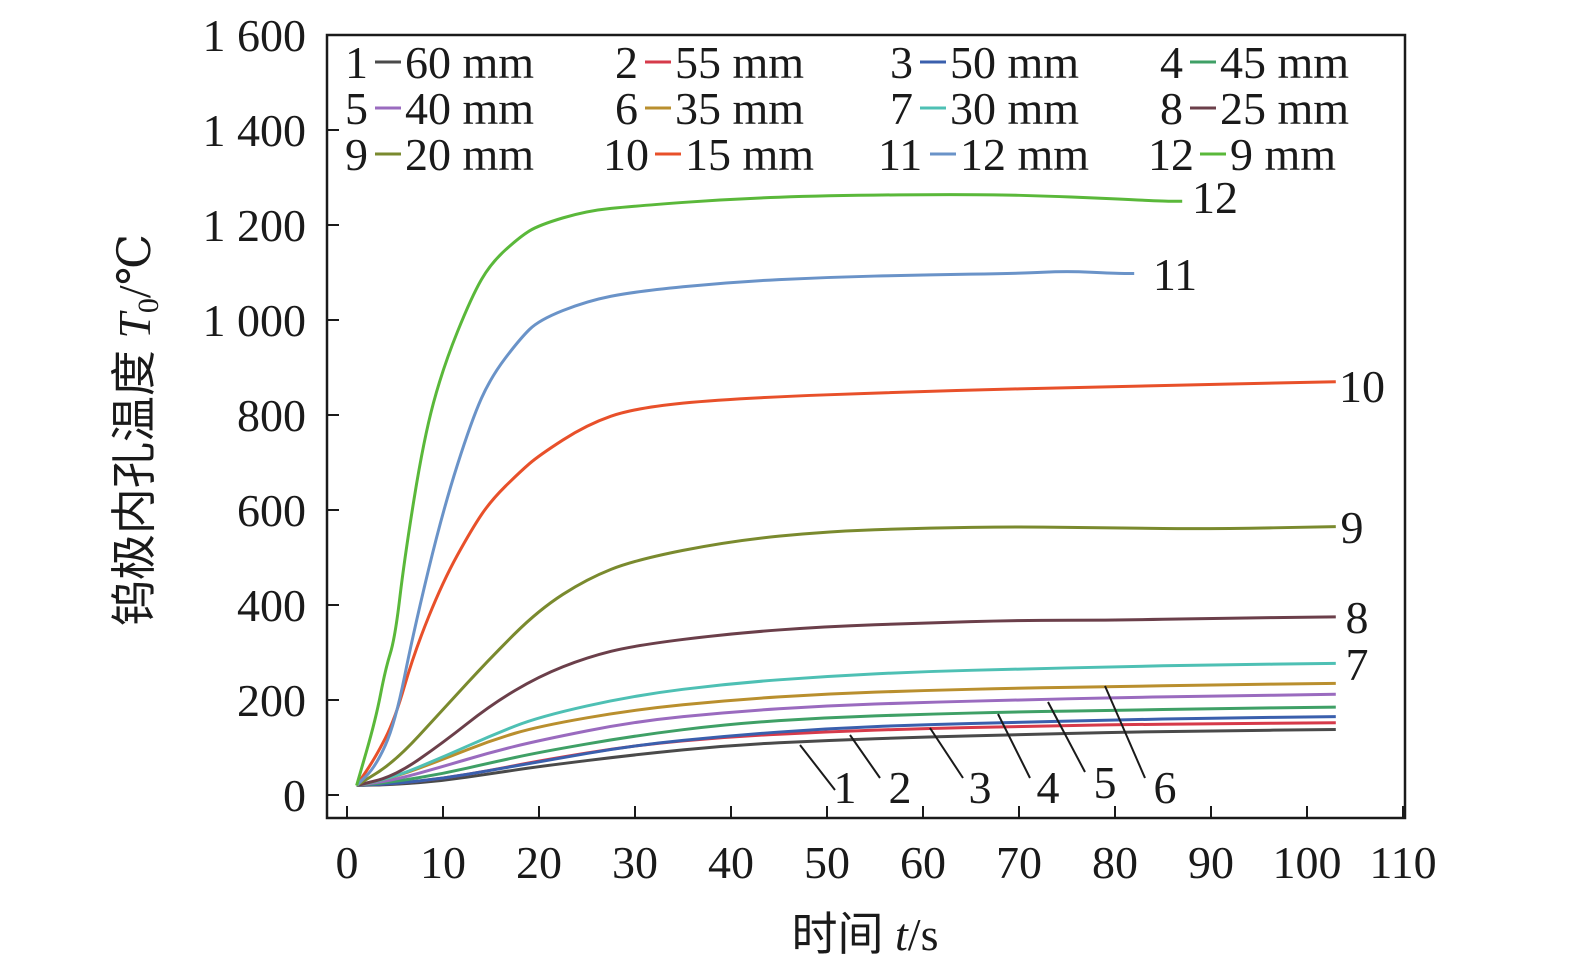 This screenshot has width=1575, height=976. Describe the element at coordinates (137, 430) in the screenshot. I see `y-axis-label: 钨极内孔温度 T0/℃` at that location.